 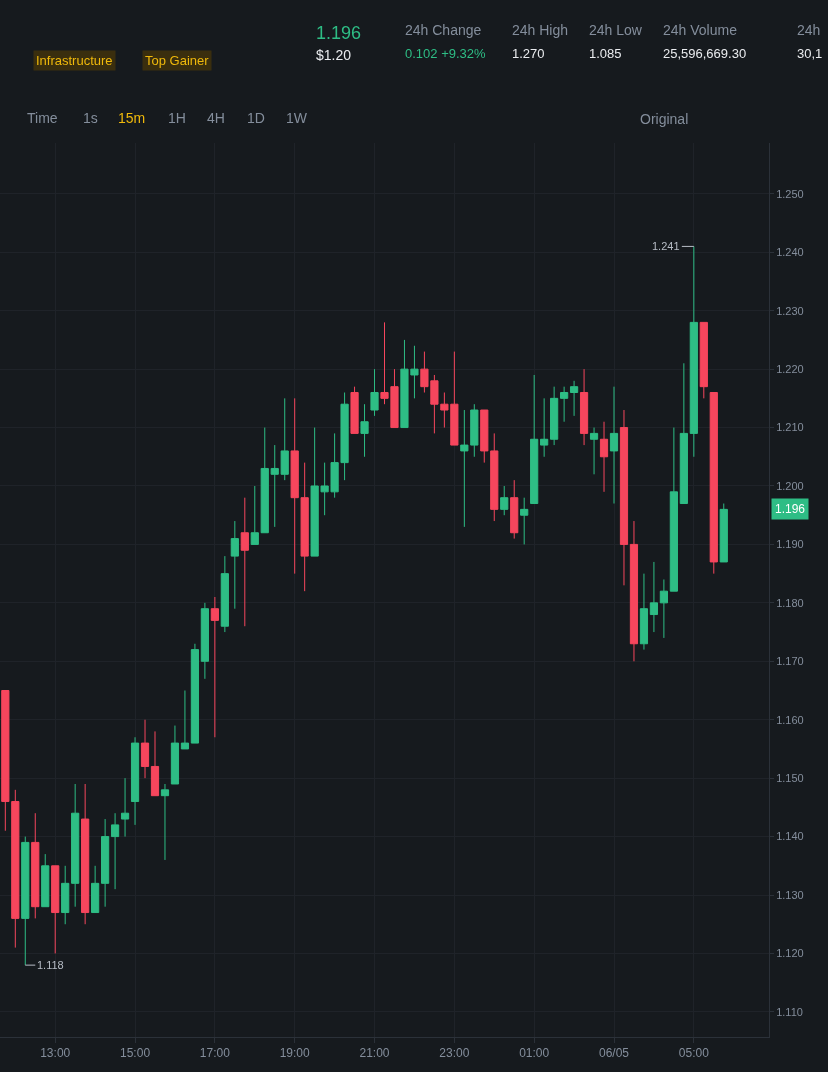 What do you see at coordinates (74, 60) in the screenshot?
I see `text: Infrastructure` at bounding box center [74, 60].